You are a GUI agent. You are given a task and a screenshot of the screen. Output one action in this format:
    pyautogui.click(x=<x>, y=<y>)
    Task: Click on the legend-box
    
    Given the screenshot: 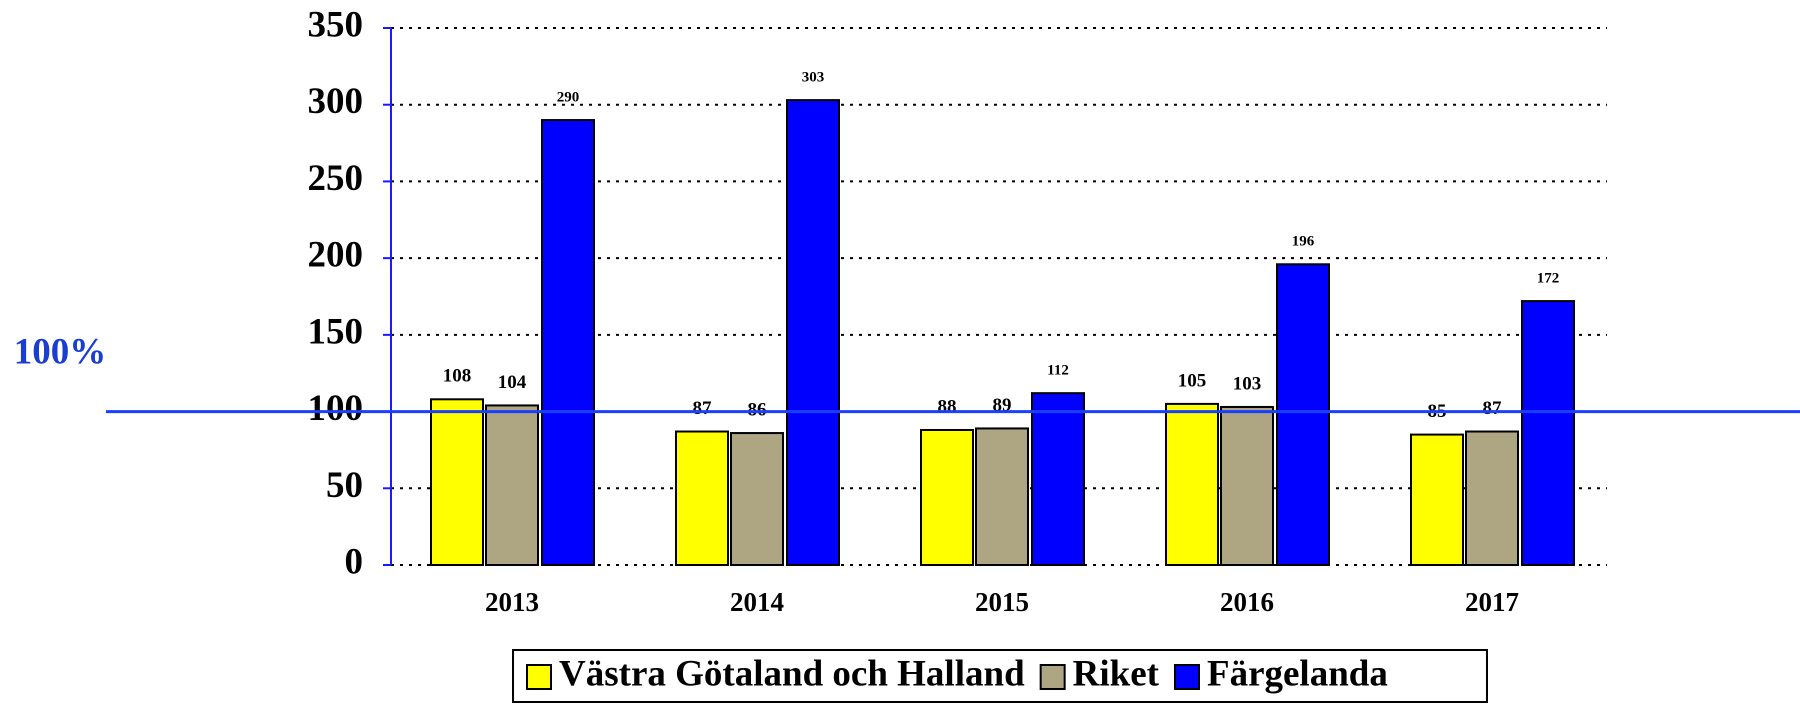 What is the action you would take?
    pyautogui.click(x=1000, y=676)
    